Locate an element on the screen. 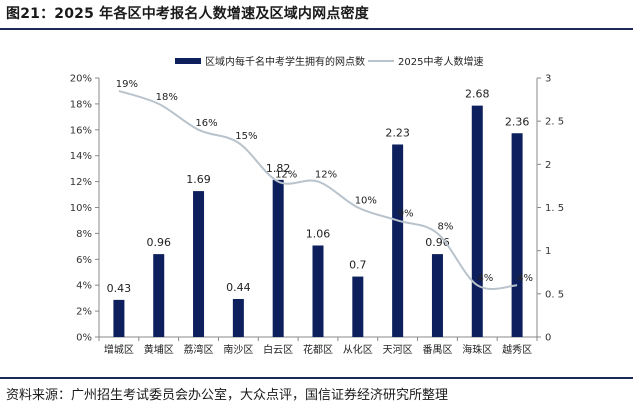 The image size is (633, 413). legend-label-bar: 区域内每千名中考学生拥有的网点数 is located at coordinates (285, 61).